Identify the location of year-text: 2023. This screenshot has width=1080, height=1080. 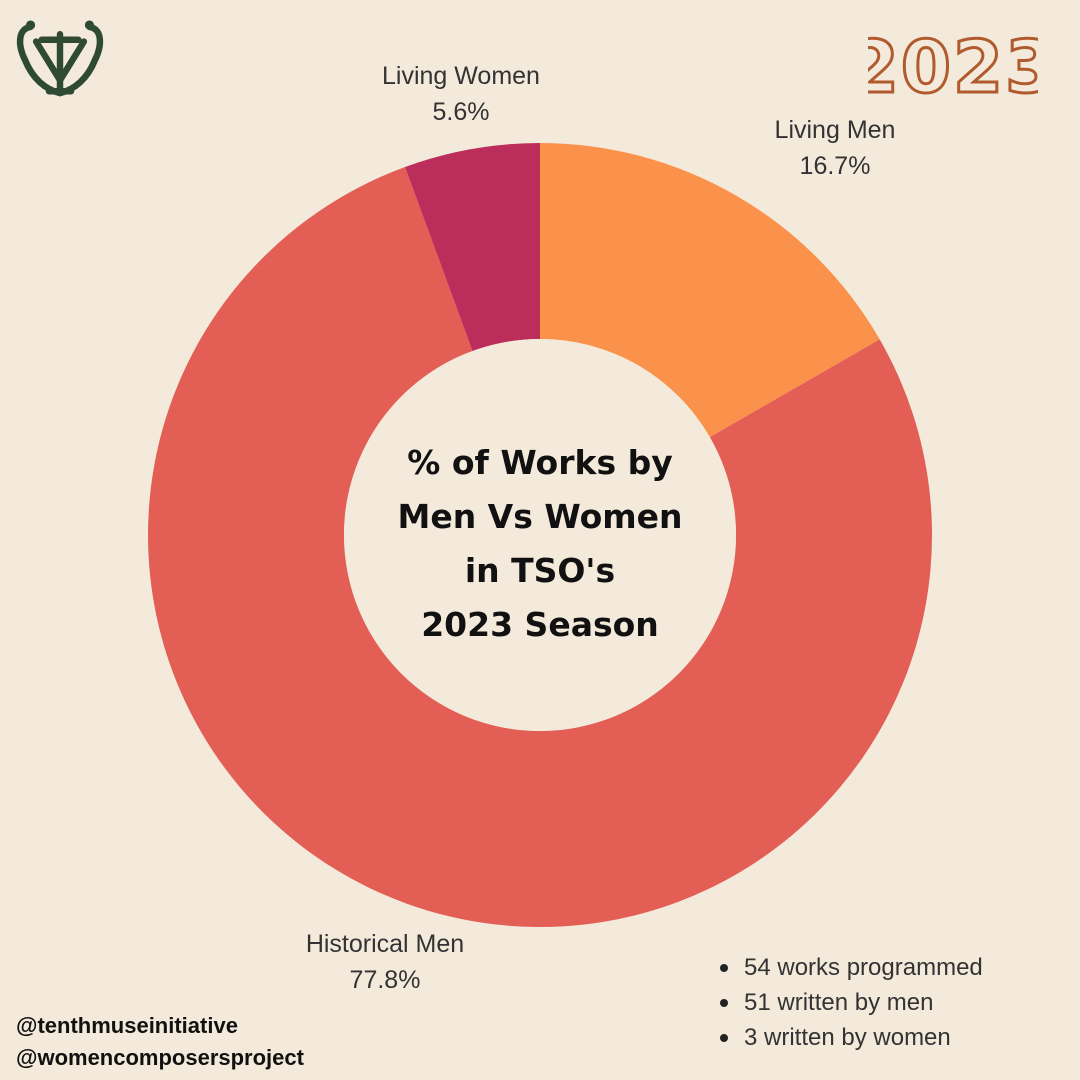
(953, 67).